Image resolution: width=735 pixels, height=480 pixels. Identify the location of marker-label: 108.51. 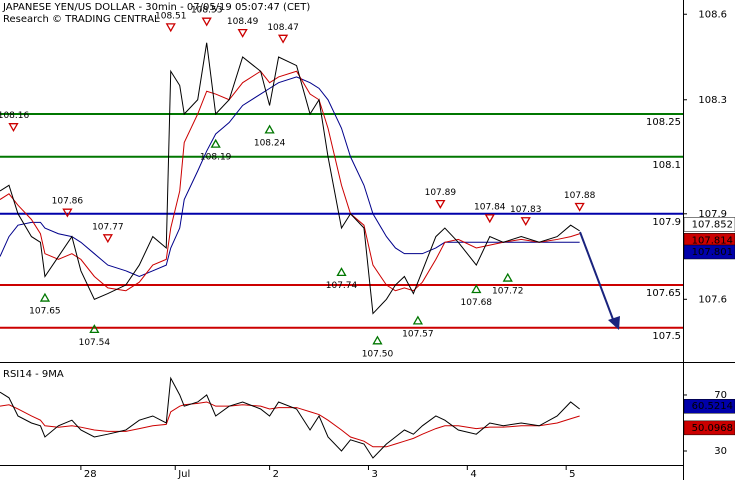
(171, 16).